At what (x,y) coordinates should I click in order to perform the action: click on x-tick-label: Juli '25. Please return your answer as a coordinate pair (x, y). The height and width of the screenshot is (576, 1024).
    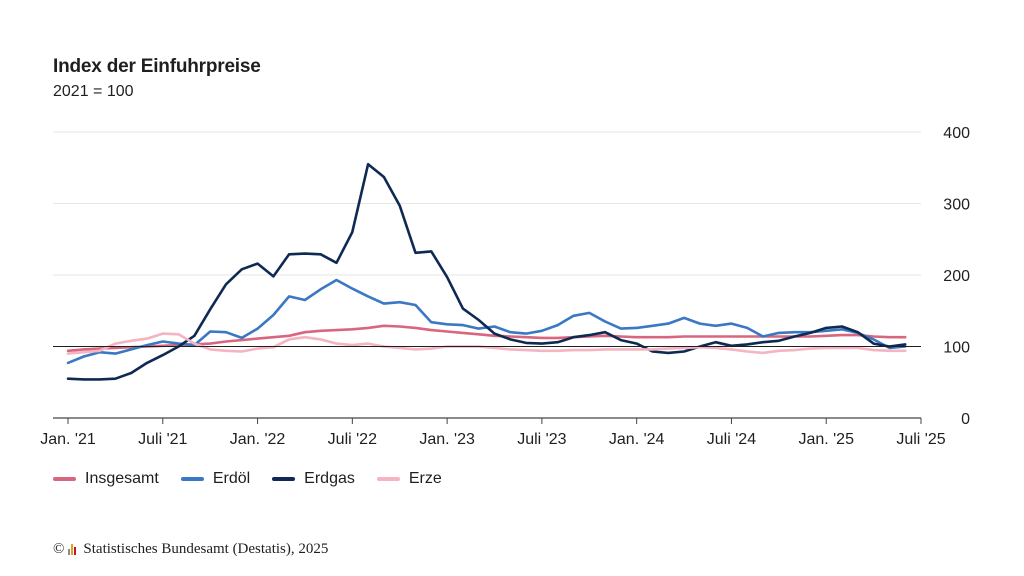
    Looking at the image, I should click on (920, 439).